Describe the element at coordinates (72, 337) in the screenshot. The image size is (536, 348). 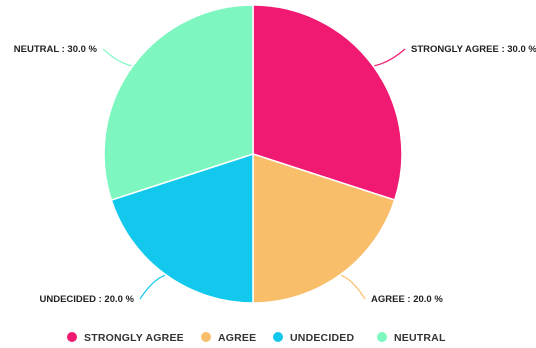
I see `legend-swatch-strongly-agree` at that location.